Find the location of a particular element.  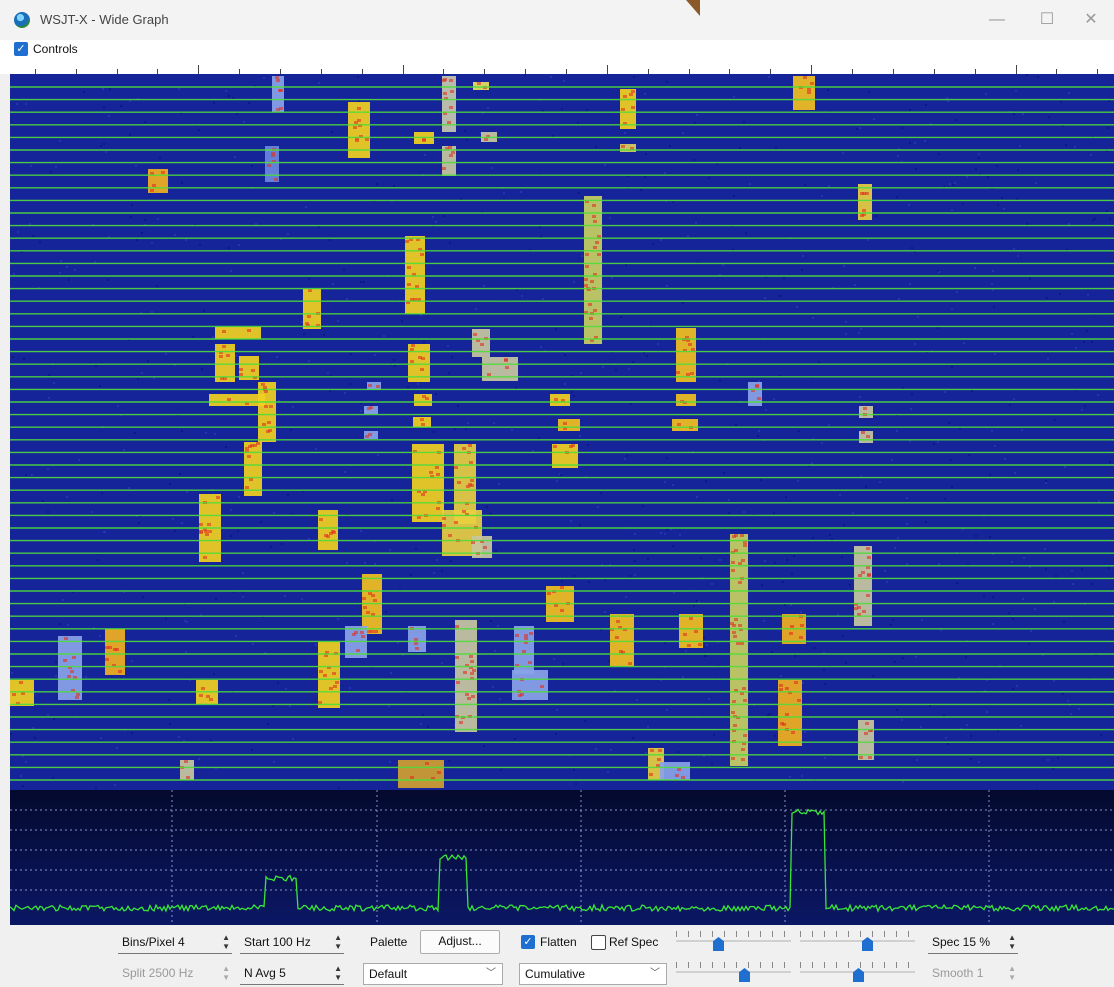

palette-combo: Default ﹀ is located at coordinates (433, 974).